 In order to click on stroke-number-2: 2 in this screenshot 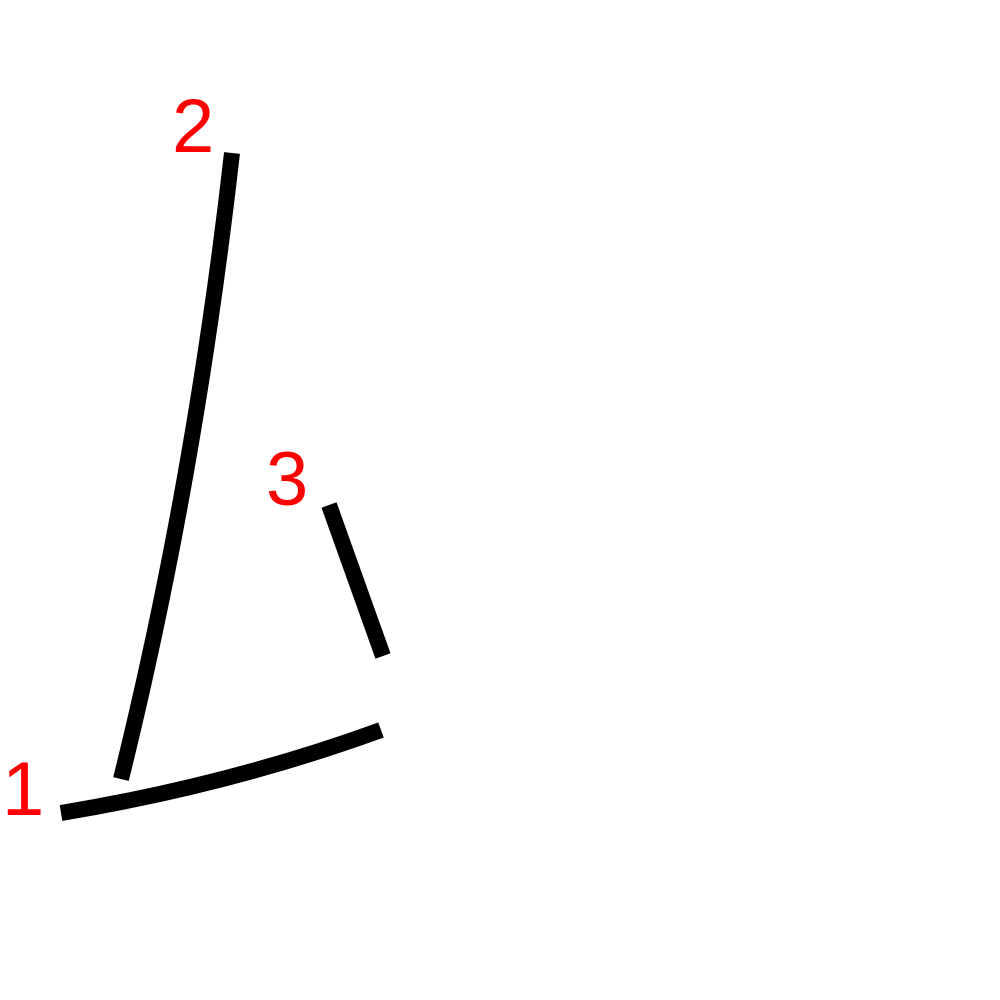, I will do `click(193, 126)`.